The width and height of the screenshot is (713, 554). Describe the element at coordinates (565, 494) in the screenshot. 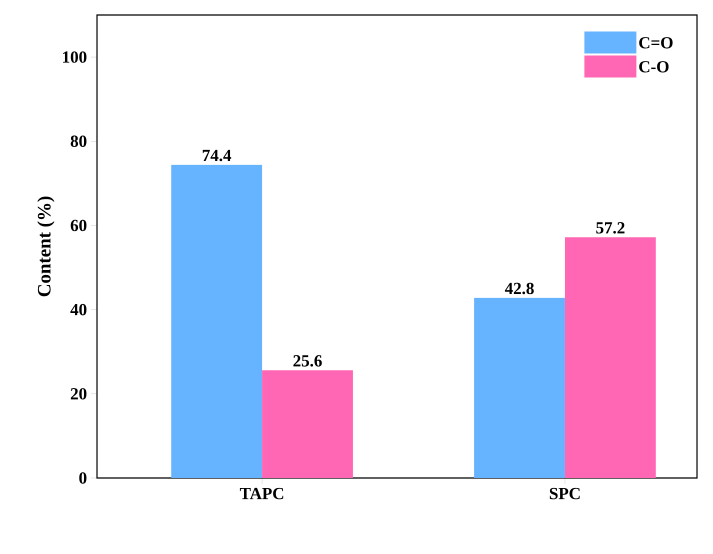

I see `x-tick-label: SPC` at that location.